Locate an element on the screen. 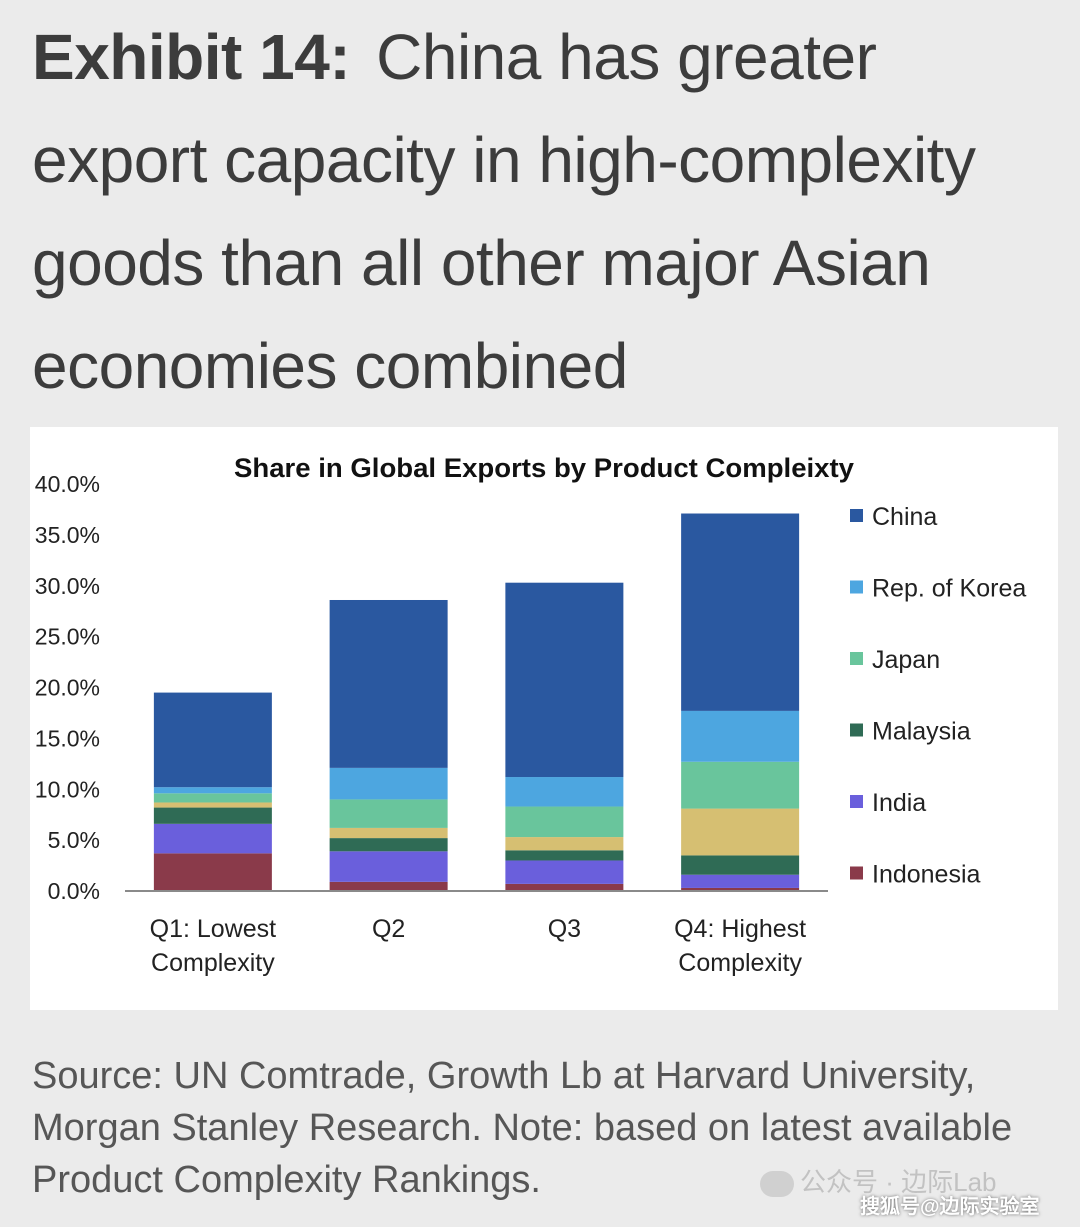 Image resolution: width=1080 pixels, height=1227 pixels. x-tick-label: Q3 is located at coordinates (564, 929).